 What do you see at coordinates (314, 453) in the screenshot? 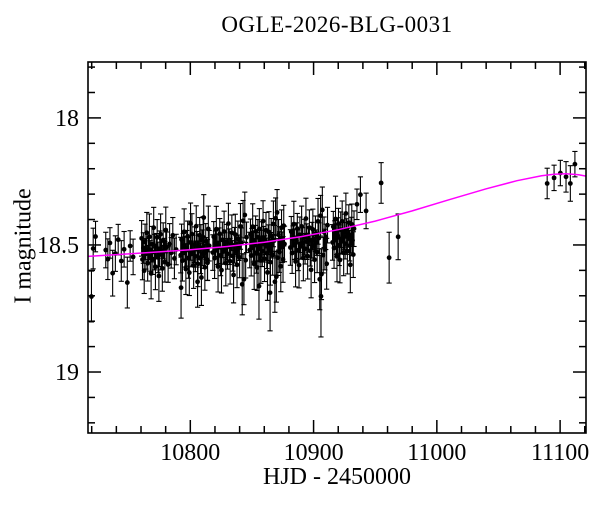
I see `x-tick-label: 10900` at bounding box center [314, 453].